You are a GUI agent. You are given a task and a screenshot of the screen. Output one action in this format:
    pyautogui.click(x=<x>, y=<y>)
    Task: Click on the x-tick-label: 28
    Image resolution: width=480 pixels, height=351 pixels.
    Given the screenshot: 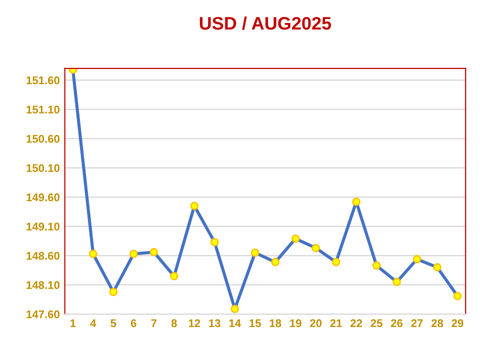 What is the action you would take?
    pyautogui.click(x=437, y=323)
    